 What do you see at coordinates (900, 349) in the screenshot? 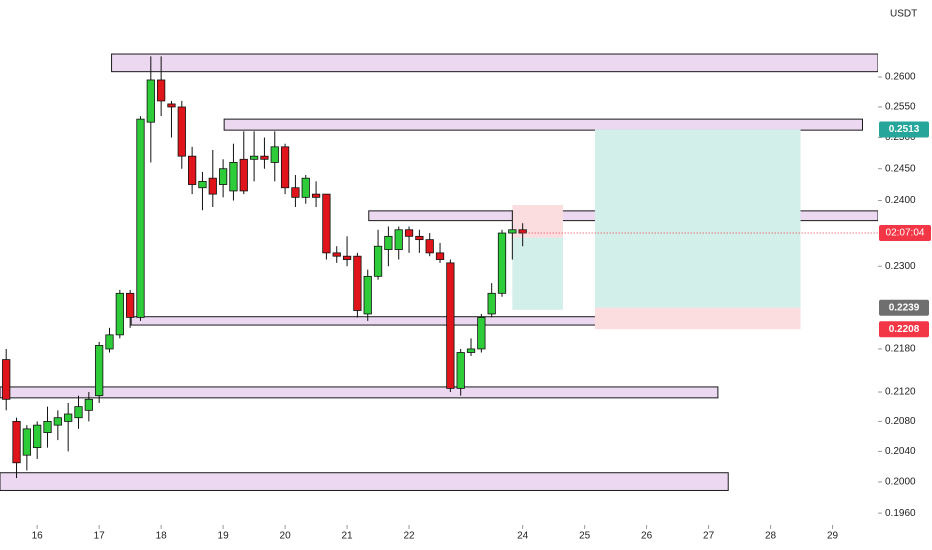
I see `y-tick-label: 0.2180` at bounding box center [900, 349].